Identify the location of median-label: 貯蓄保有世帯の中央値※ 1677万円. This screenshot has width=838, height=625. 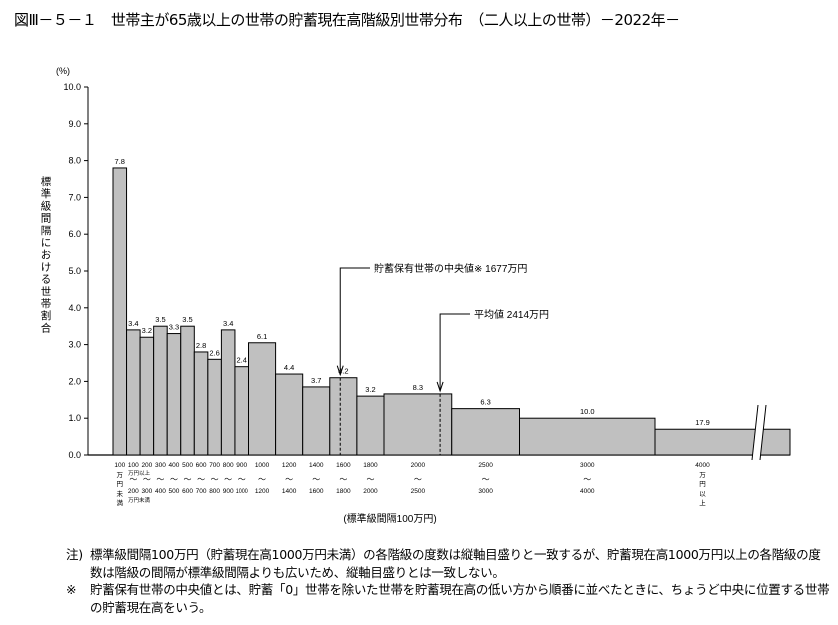
(450, 268).